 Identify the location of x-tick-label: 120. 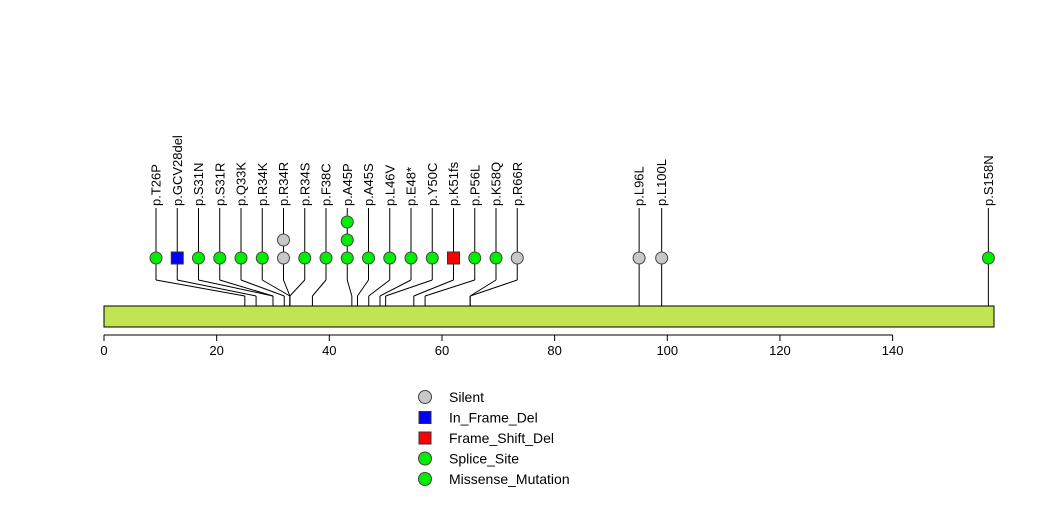
(780, 350).